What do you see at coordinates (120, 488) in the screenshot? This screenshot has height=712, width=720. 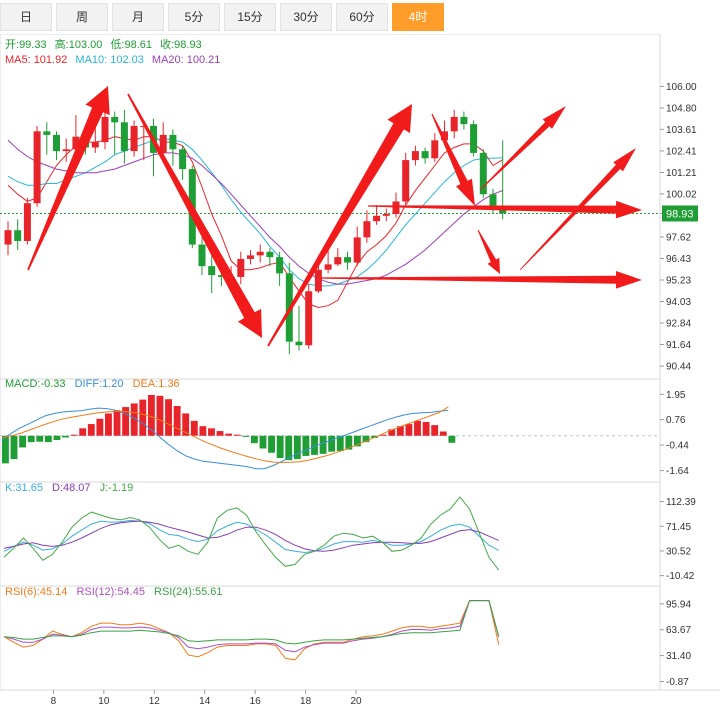 I see `legend-j-value: -1.19` at bounding box center [120, 488].